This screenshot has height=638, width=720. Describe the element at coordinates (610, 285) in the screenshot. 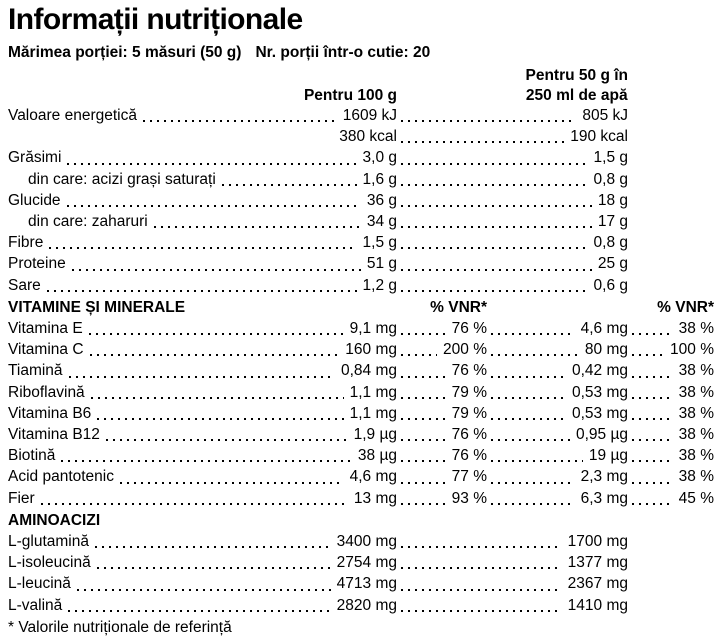

I see `value-per-50g: 0,6 g` at that location.